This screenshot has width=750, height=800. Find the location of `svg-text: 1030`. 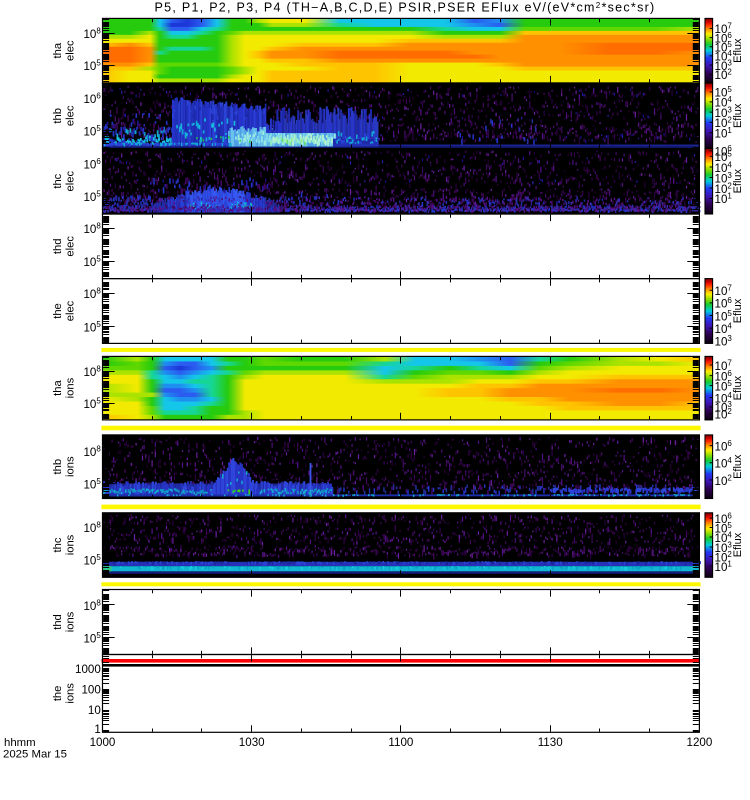

svg-text: 1030 is located at coordinates (252, 742).